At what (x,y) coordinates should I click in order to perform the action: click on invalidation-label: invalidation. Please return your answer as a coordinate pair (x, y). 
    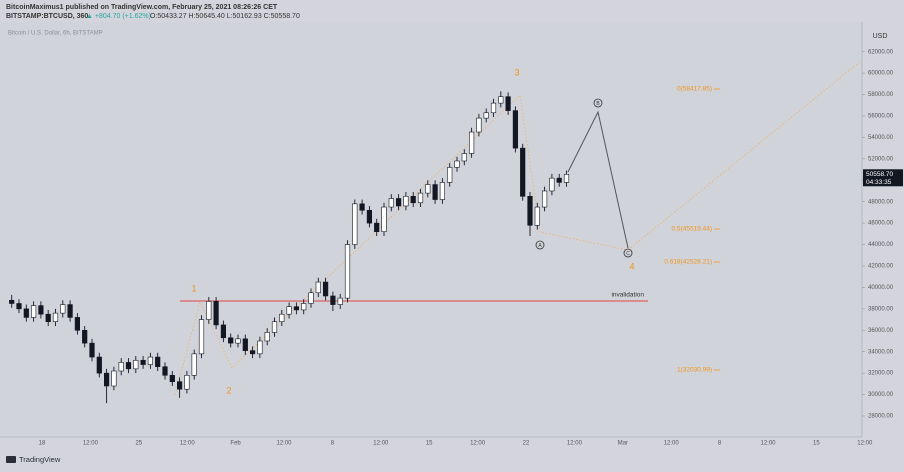
    Looking at the image, I should click on (627, 295).